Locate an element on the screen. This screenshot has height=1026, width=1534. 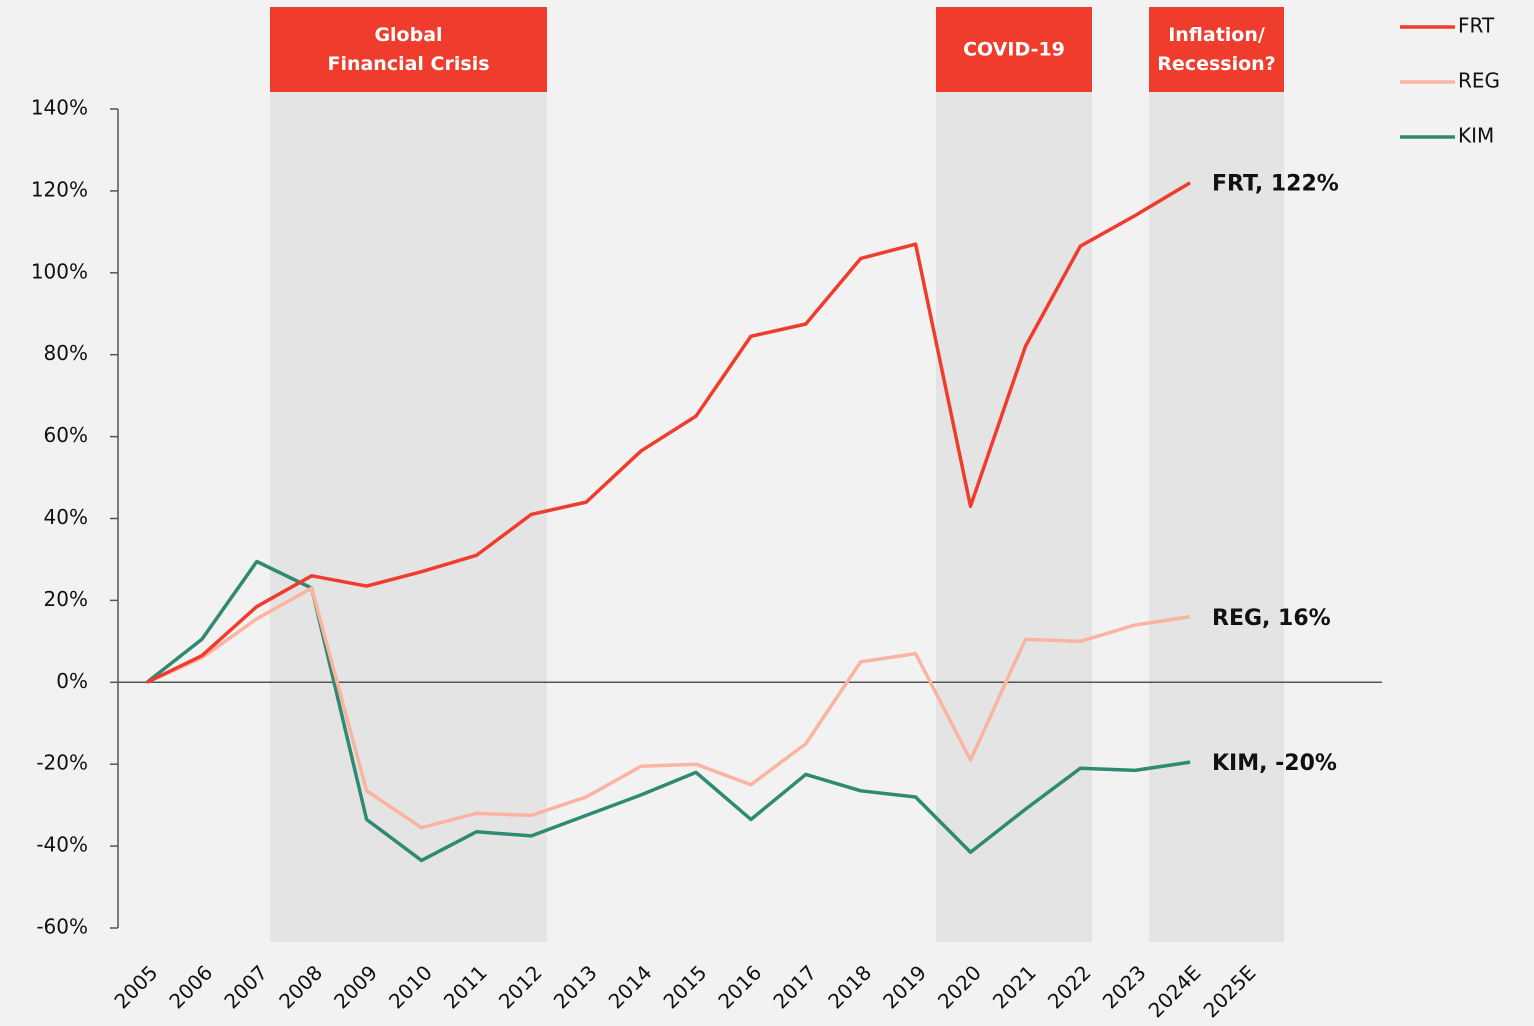
end-label: FRT, 122% is located at coordinates (1275, 184).